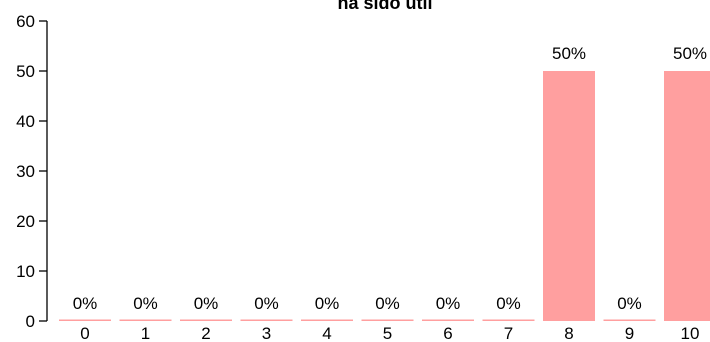 The image size is (710, 342). Describe the element at coordinates (25, 21) in the screenshot. I see `y-tick-label: 60` at that location.